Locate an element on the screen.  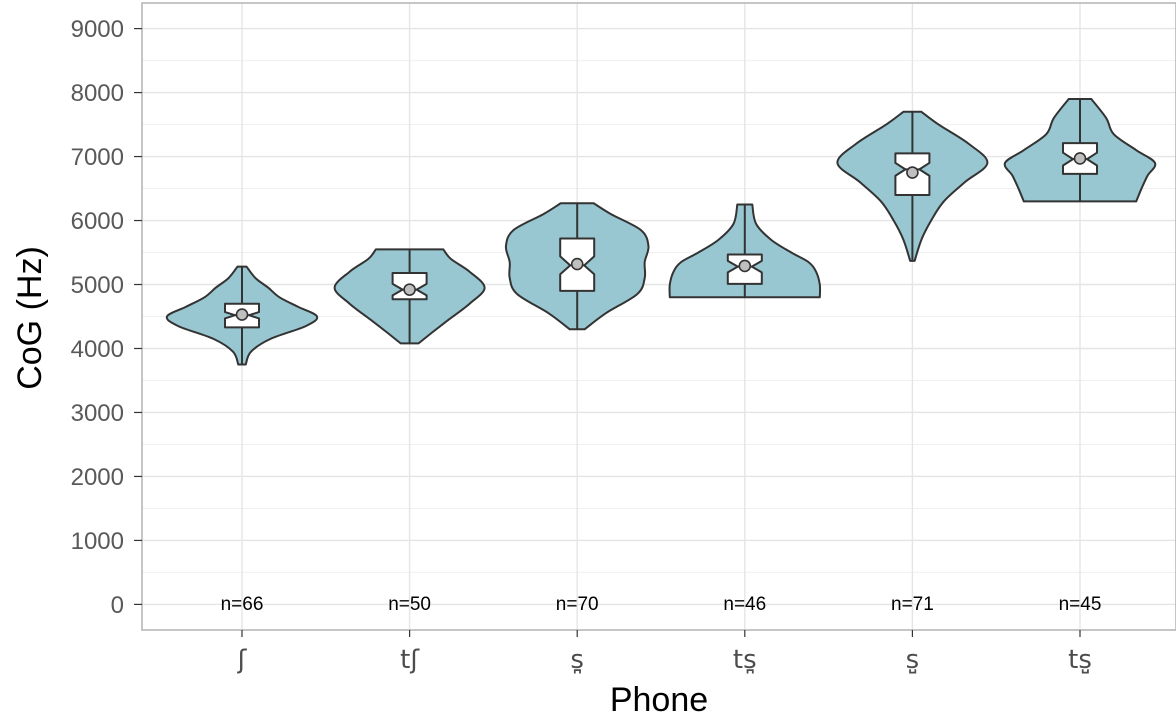
y-axis-title: CoG (Hz) is located at coordinates (30, 318).